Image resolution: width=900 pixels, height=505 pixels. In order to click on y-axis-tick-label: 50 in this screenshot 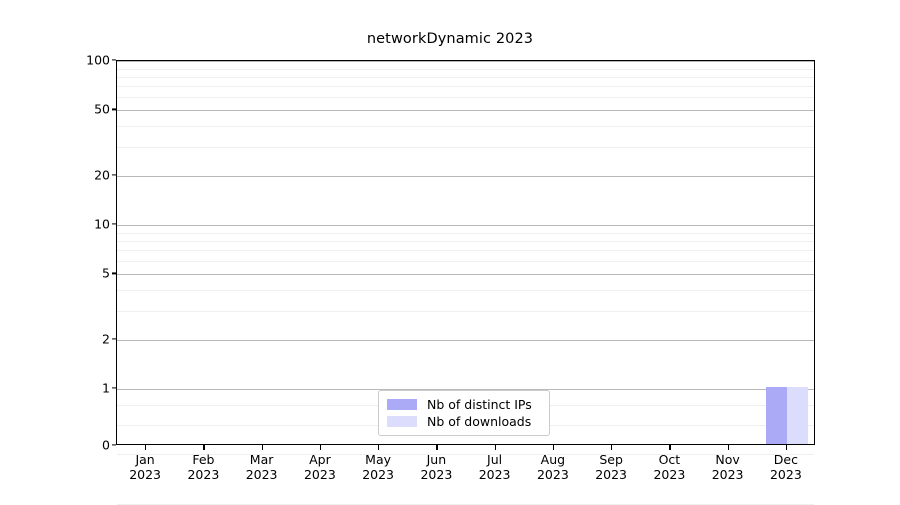, I will do `click(102, 109)`.